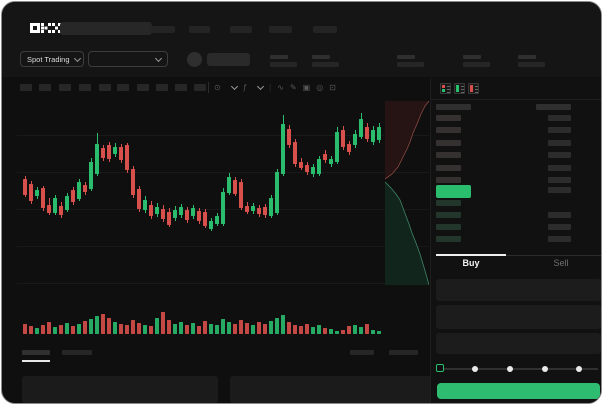  I want to click on draw-icon: ✎, so click(293, 87).